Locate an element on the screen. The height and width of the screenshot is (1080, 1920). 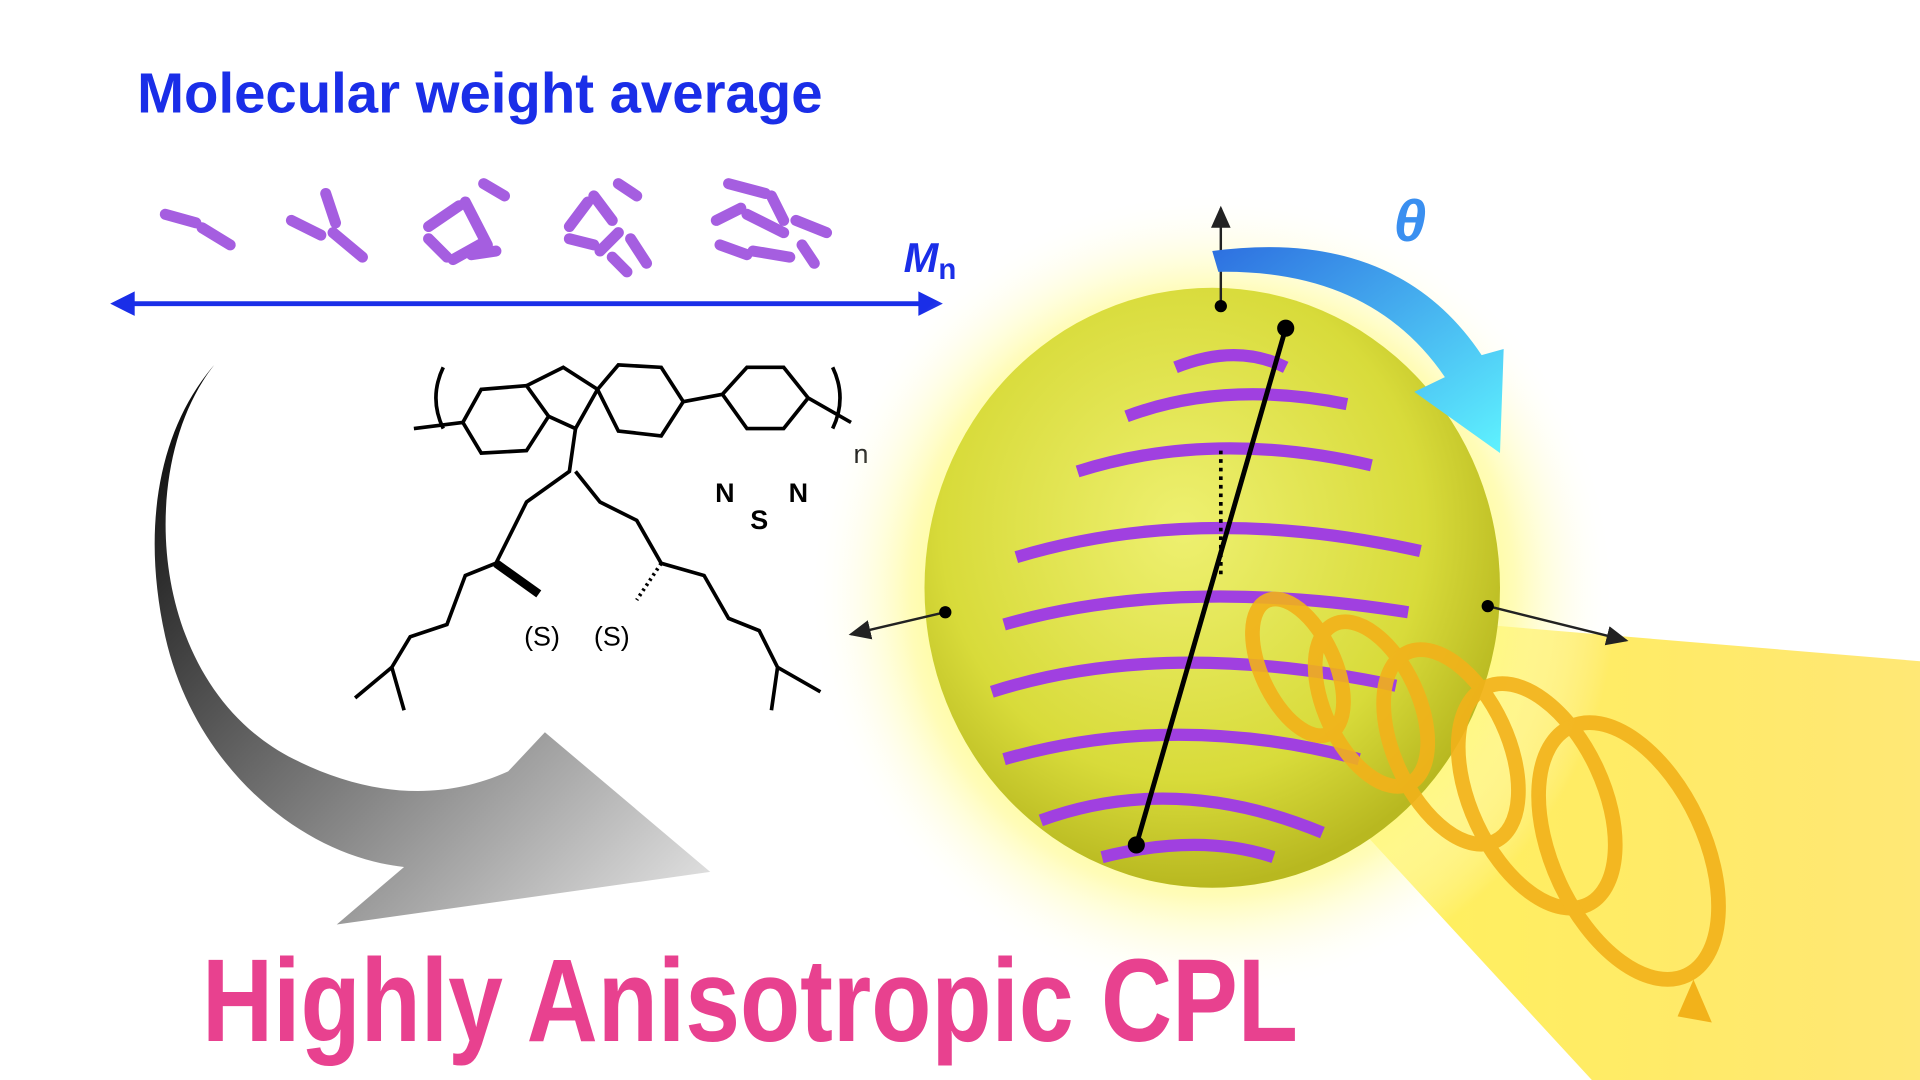
theta-label: θ is located at coordinates (1409, 221).